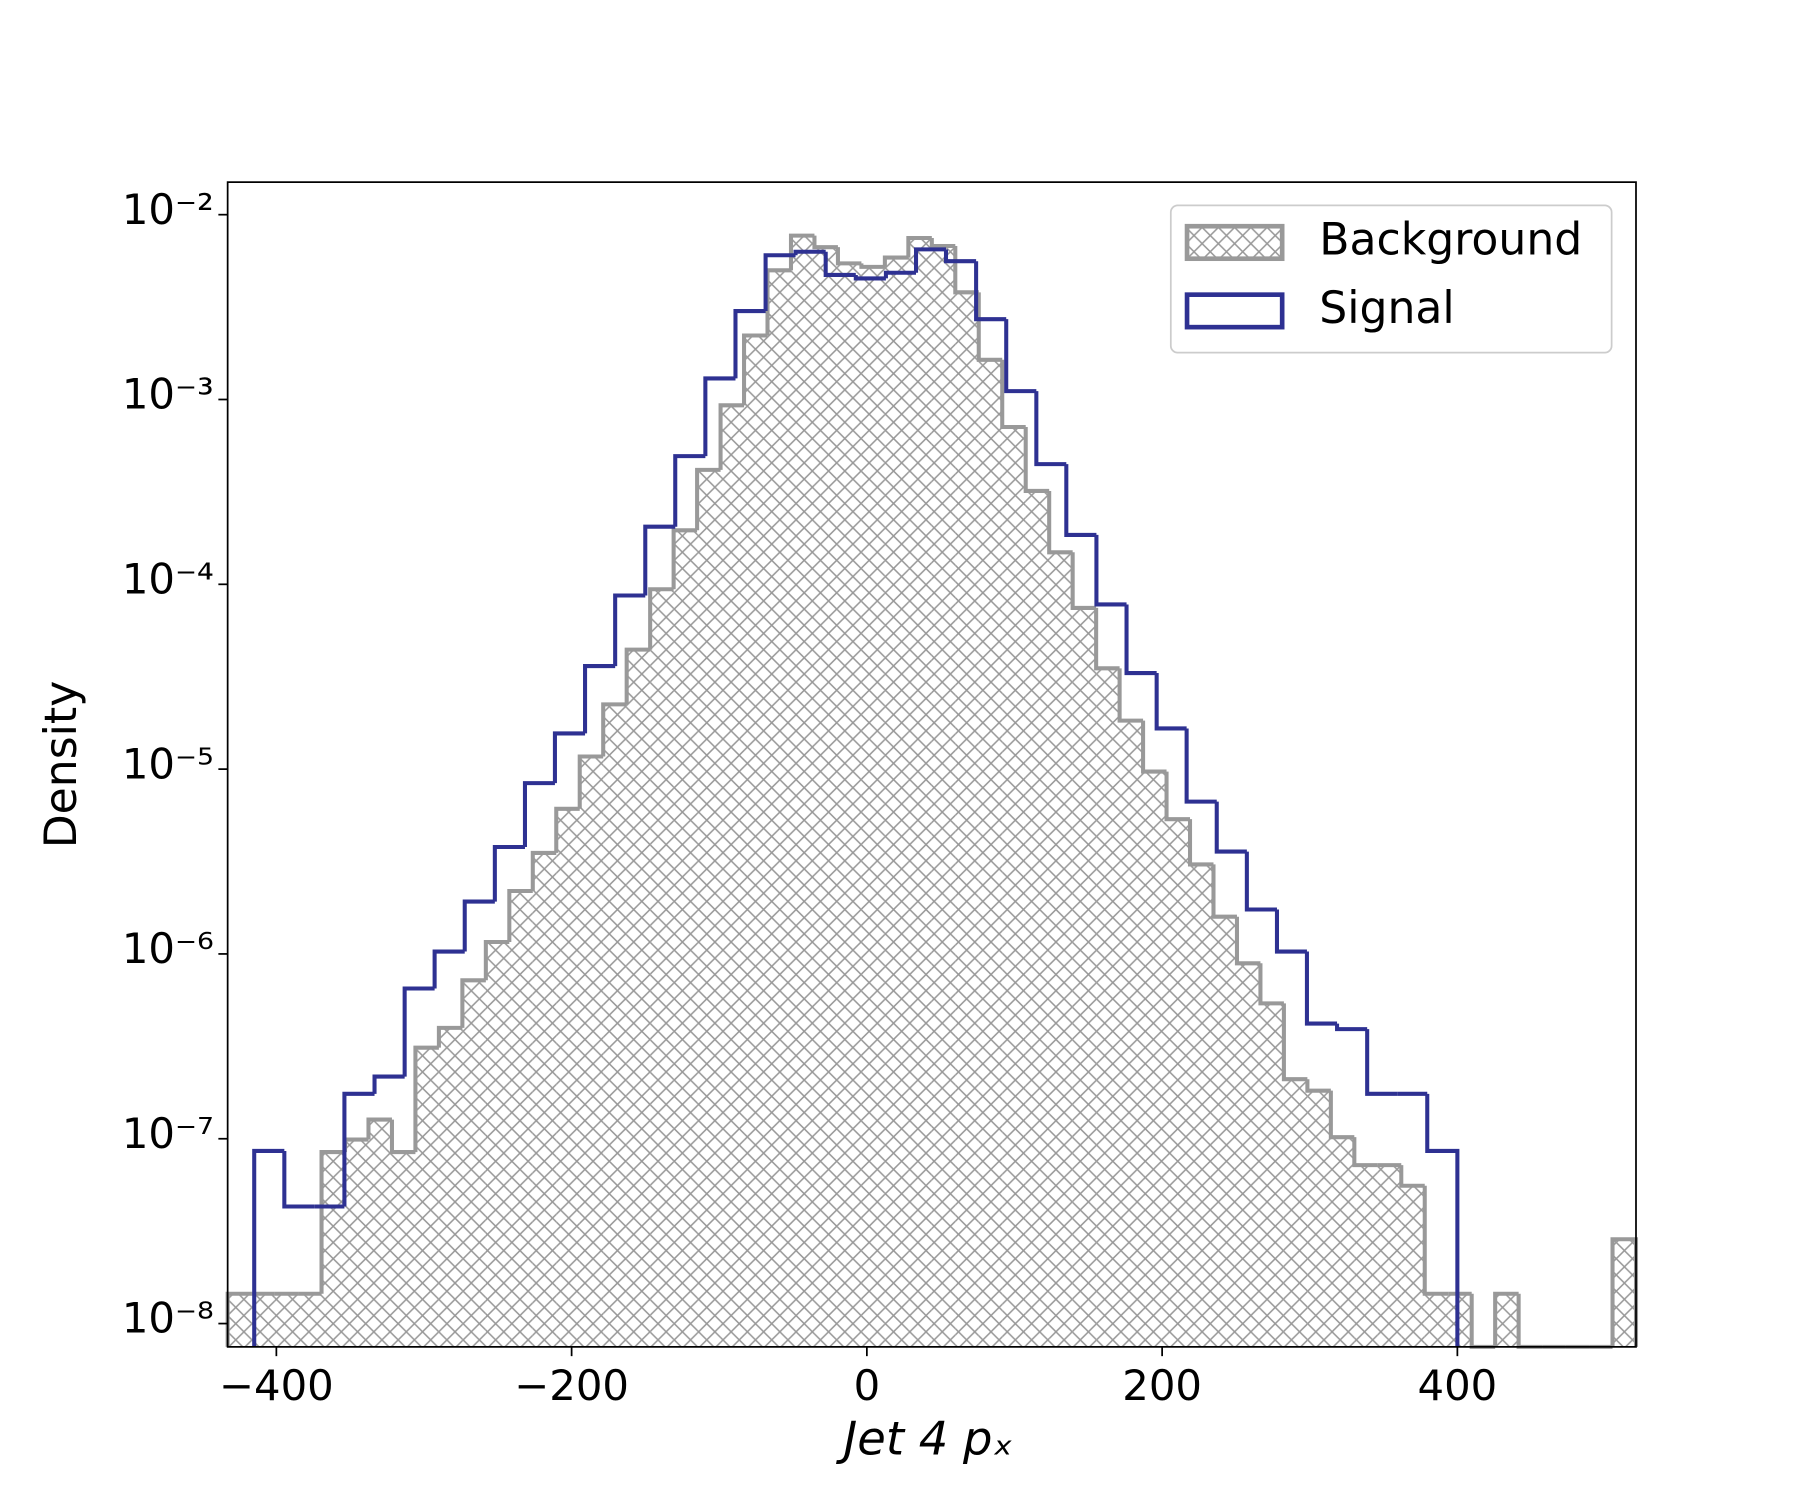 This screenshot has width=1801, height=1500. Describe the element at coordinates (924, 1438) in the screenshot. I see `x-axis-label: Jet 4 pₓ` at that location.